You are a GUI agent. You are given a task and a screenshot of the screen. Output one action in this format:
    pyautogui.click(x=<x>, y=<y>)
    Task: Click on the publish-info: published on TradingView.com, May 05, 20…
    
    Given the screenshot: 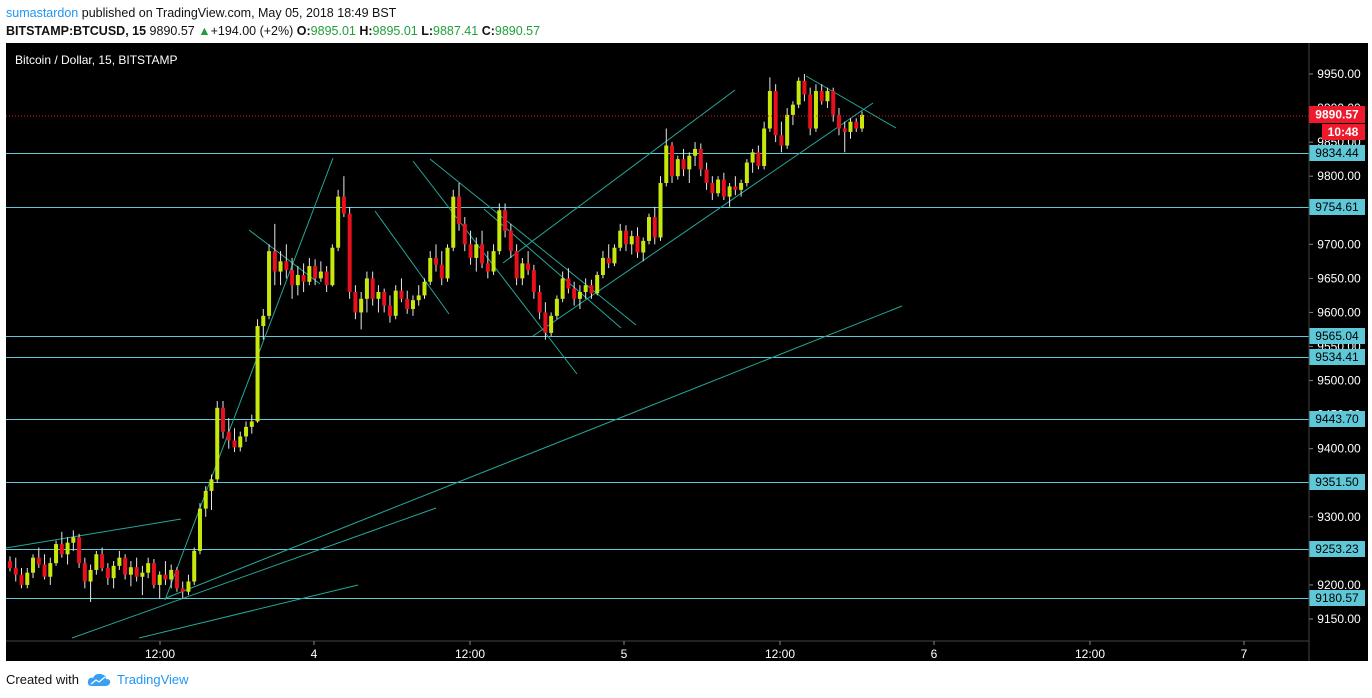 What is the action you would take?
    pyautogui.click(x=239, y=13)
    